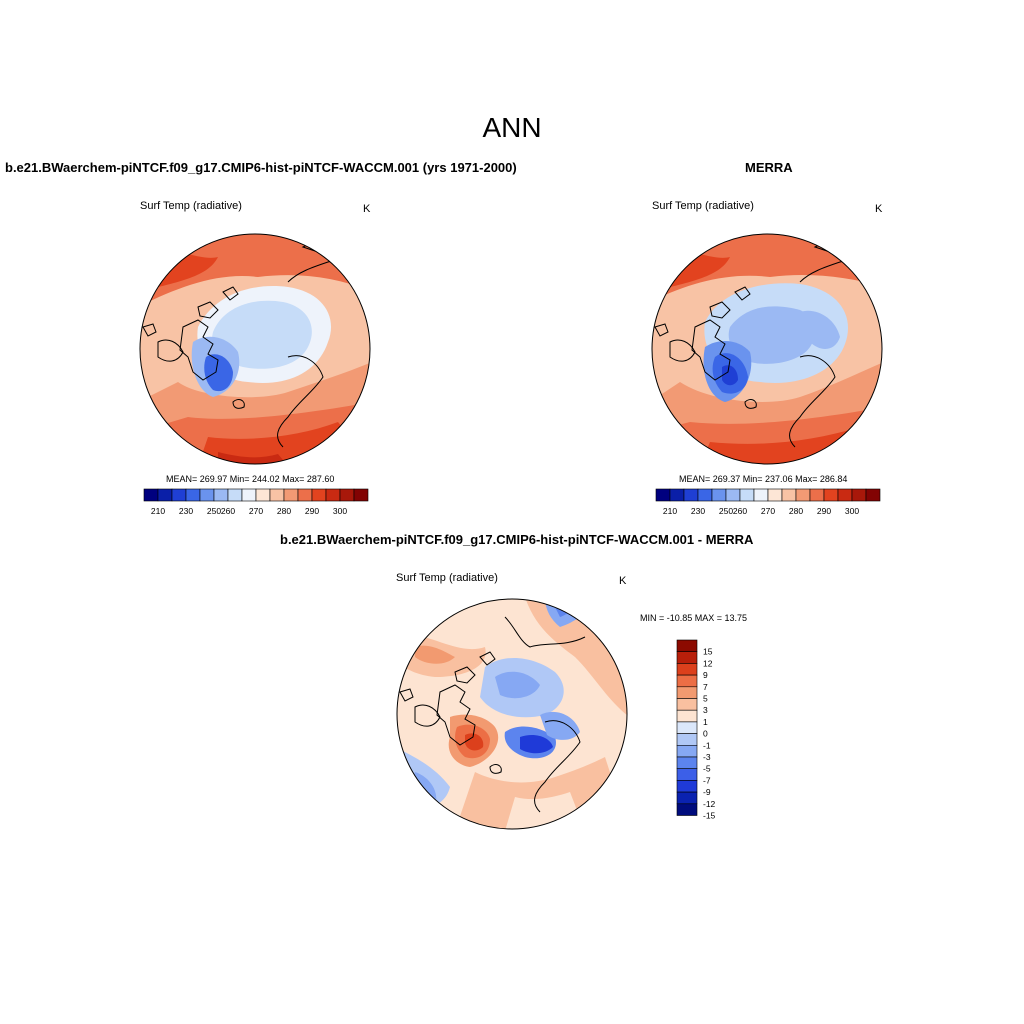  Describe the element at coordinates (705, 699) in the screenshot. I see `diff-colorbar-tick-label: 5` at that location.